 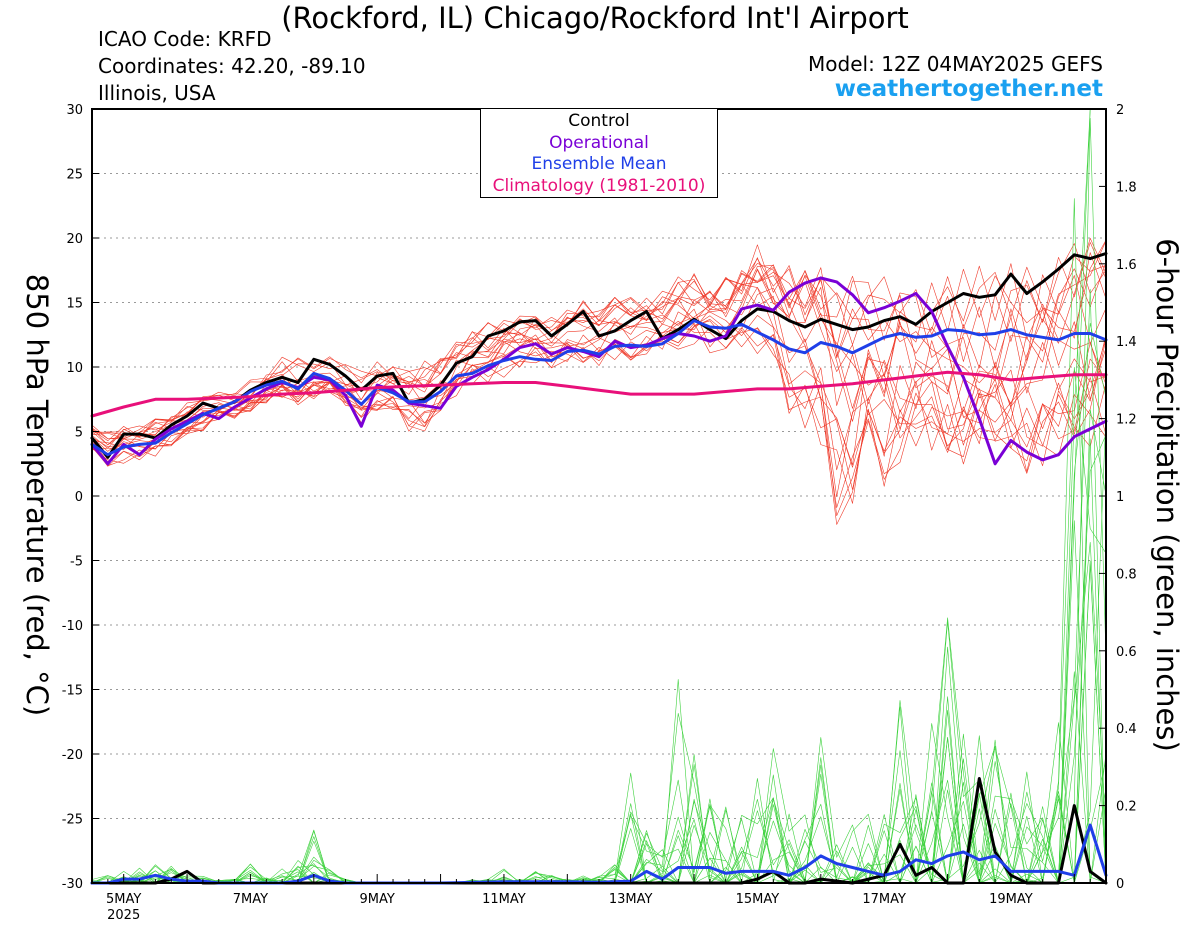 I want to click on location: Illinois, USA, so click(x=157, y=93).